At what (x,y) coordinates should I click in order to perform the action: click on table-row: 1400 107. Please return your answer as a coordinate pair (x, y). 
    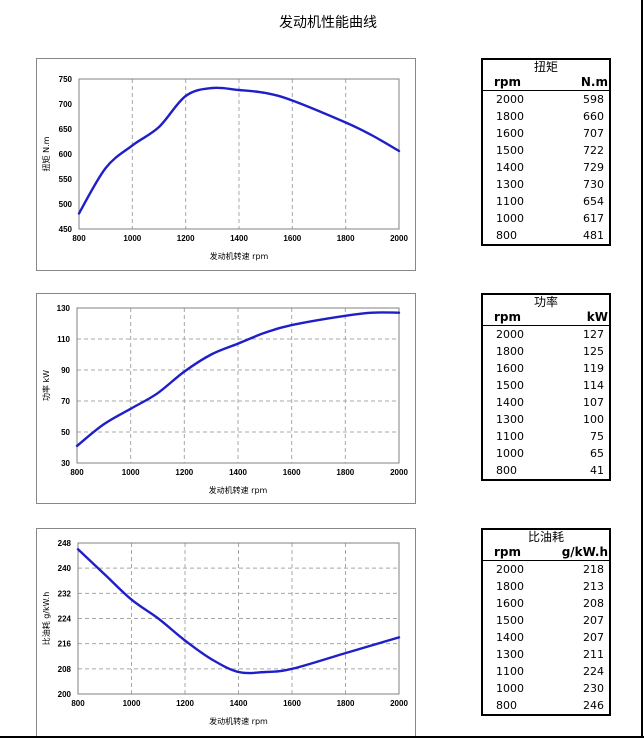
    Looking at the image, I should click on (546, 402).